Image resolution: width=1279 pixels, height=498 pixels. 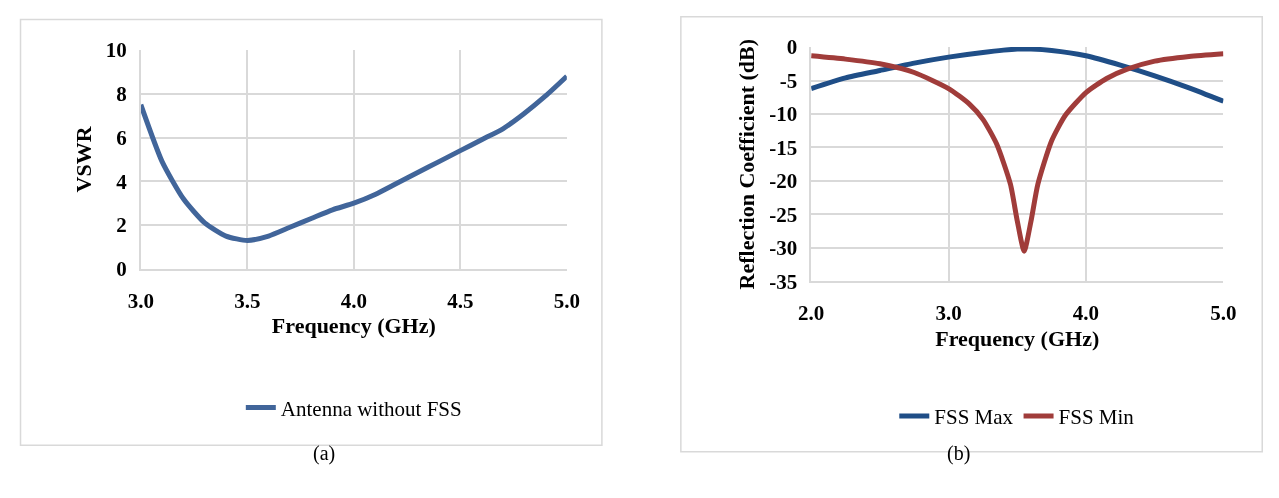 What do you see at coordinates (371, 408) in the screenshot?
I see `legend-label: Antenna without FSS` at bounding box center [371, 408].